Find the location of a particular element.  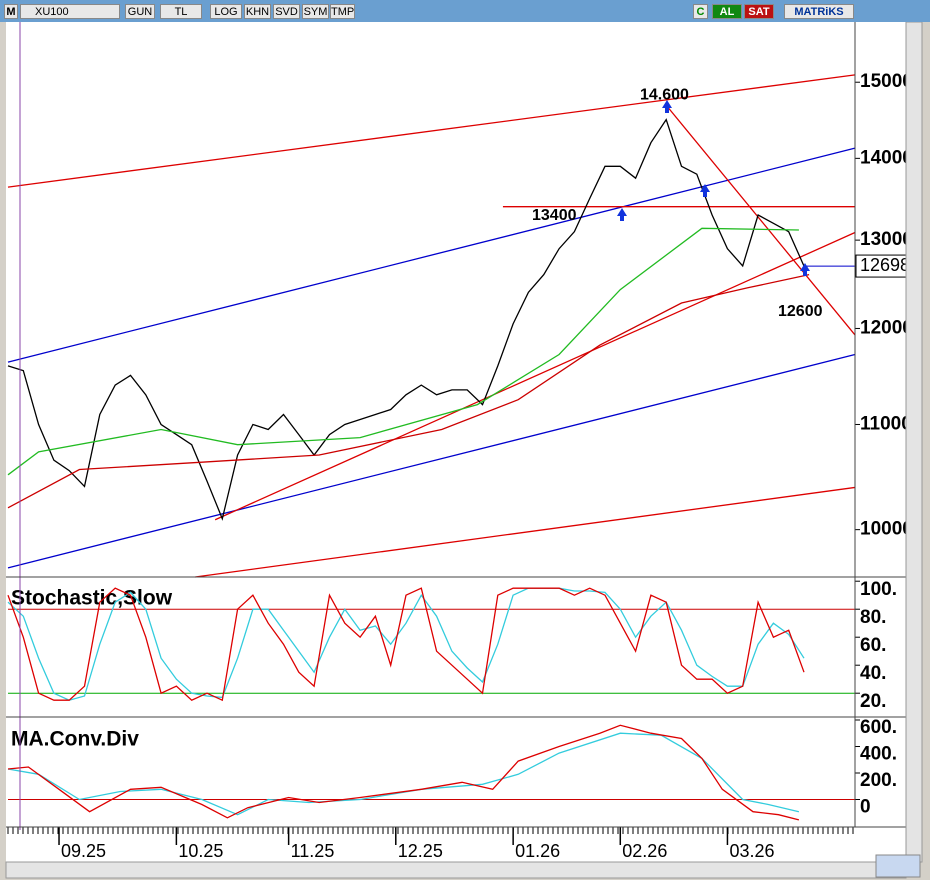

y-tick-label: 0 is located at coordinates (865, 807).